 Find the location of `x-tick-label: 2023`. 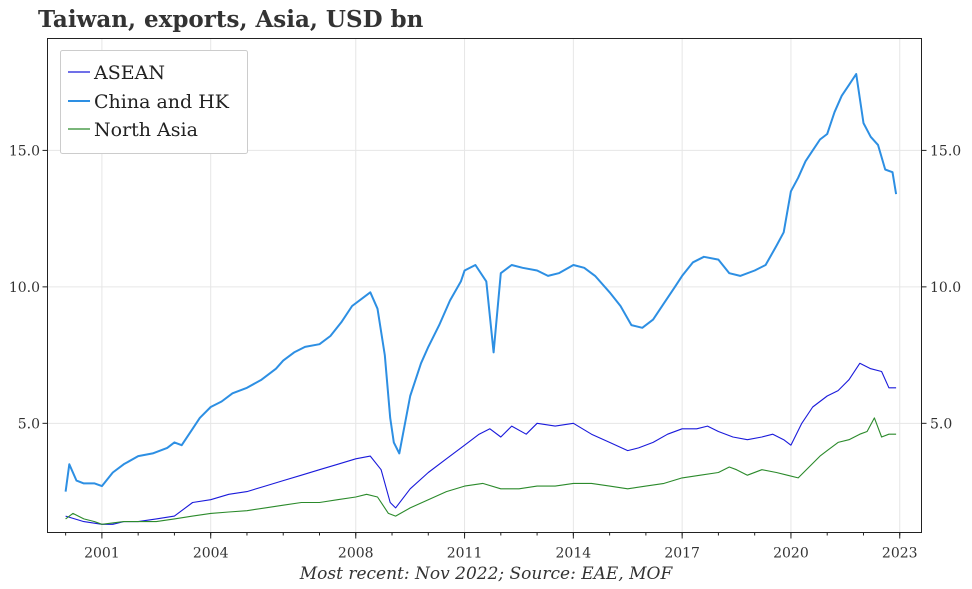

x-tick-label: 2023 is located at coordinates (900, 554).